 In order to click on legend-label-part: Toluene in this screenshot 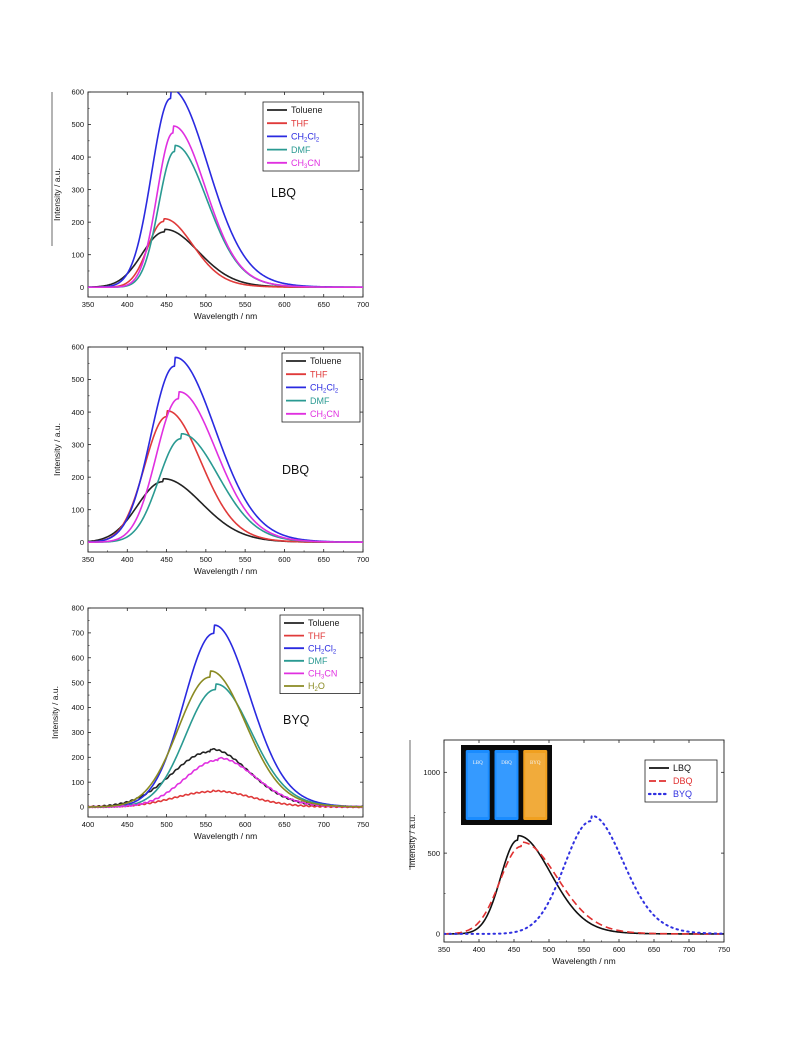, I will do `click(324, 623)`.